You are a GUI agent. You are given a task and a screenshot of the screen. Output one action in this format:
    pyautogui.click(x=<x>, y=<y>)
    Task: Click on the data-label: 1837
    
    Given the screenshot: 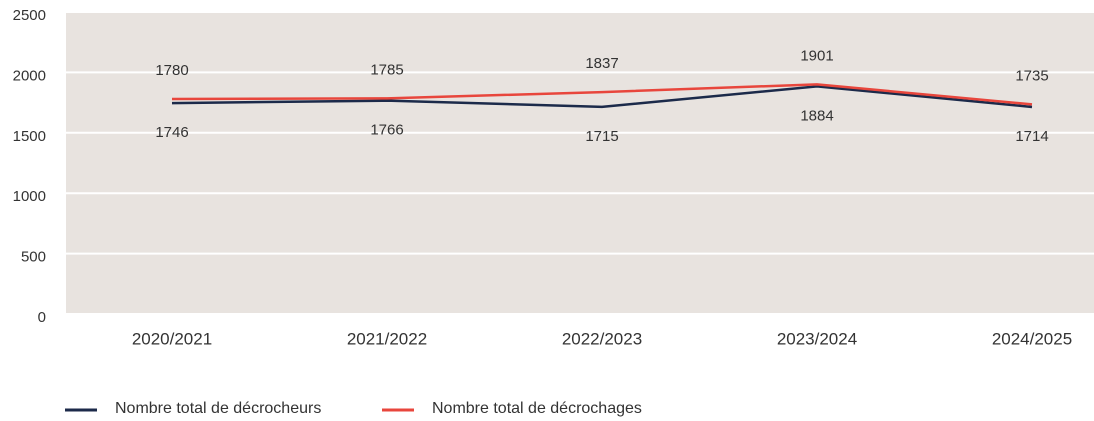 What is the action you would take?
    pyautogui.click(x=601, y=63)
    